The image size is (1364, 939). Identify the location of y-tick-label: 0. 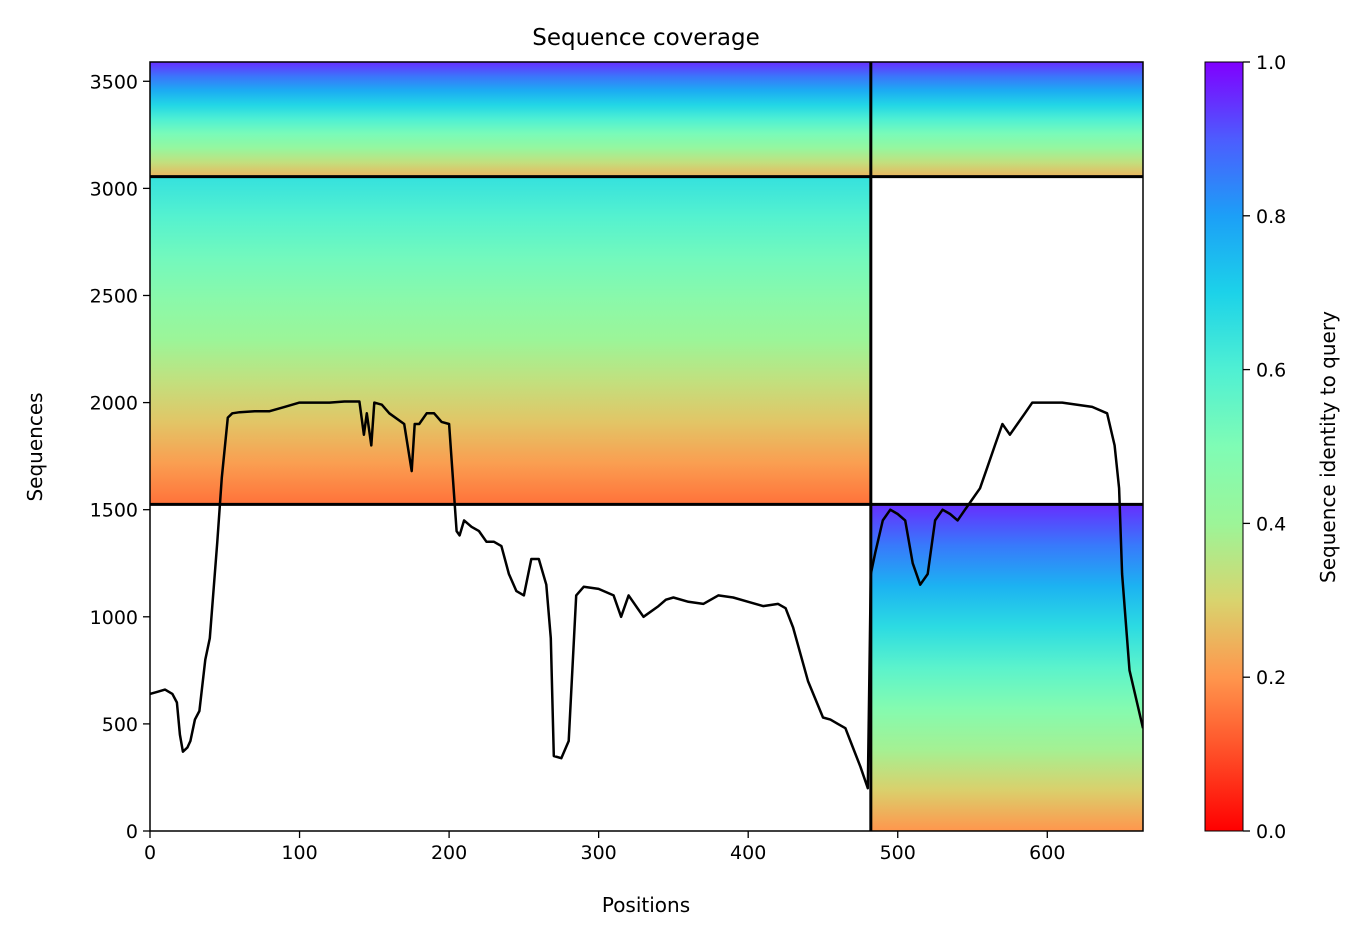
(132, 832).